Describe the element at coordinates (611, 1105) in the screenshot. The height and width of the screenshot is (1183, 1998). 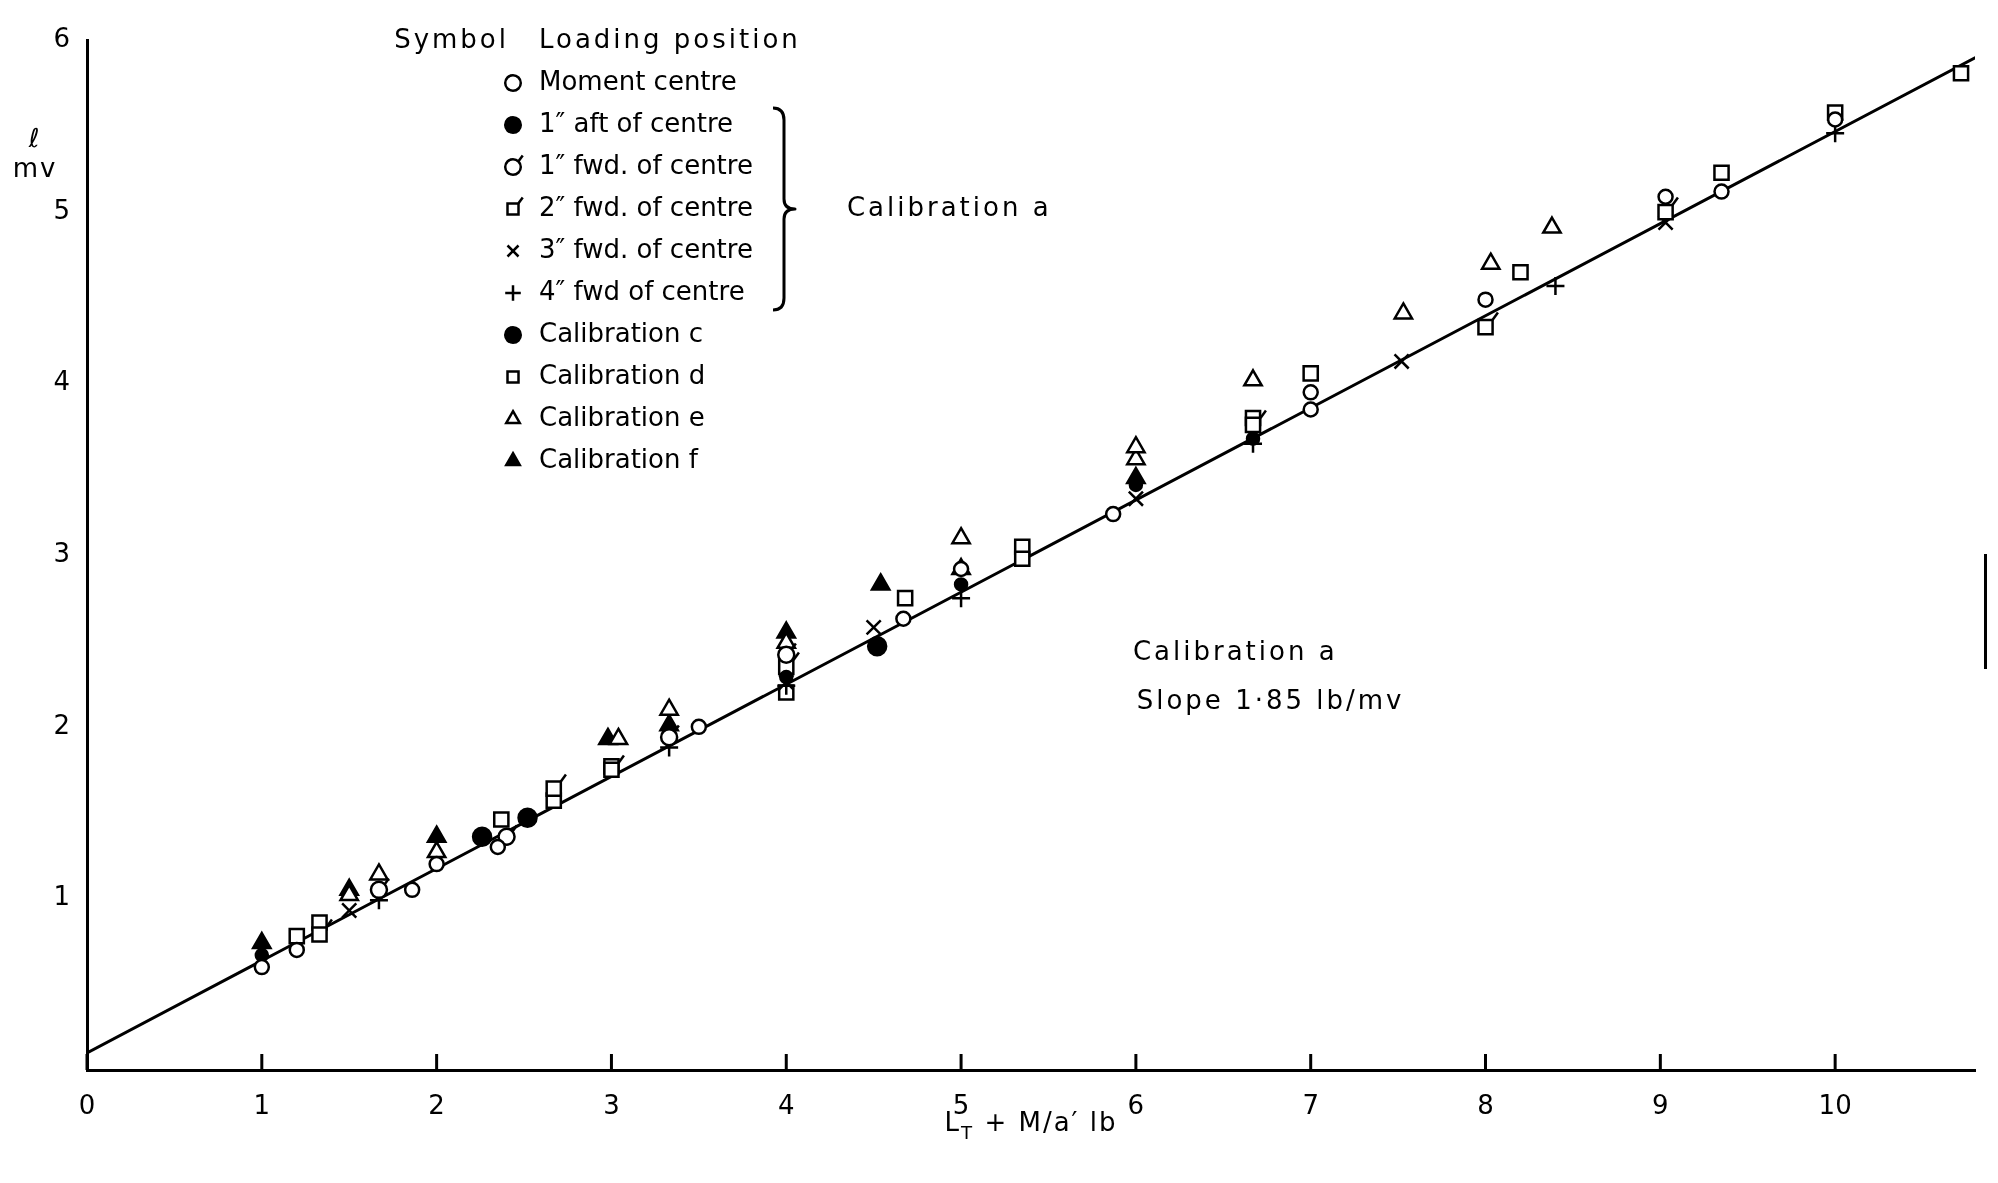
I see `x-tick-label: 3` at that location.